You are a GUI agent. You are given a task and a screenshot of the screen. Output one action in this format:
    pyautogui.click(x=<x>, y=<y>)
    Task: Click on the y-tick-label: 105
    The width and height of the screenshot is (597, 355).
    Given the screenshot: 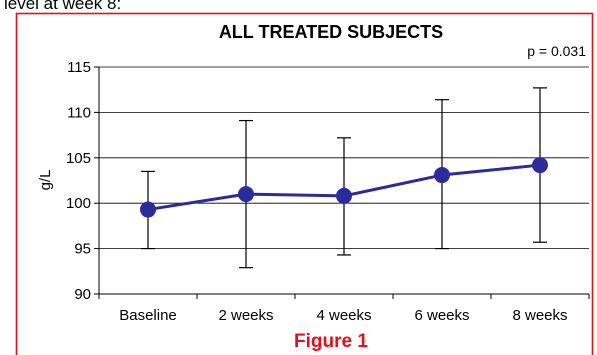 What is the action you would take?
    pyautogui.click(x=78, y=158)
    